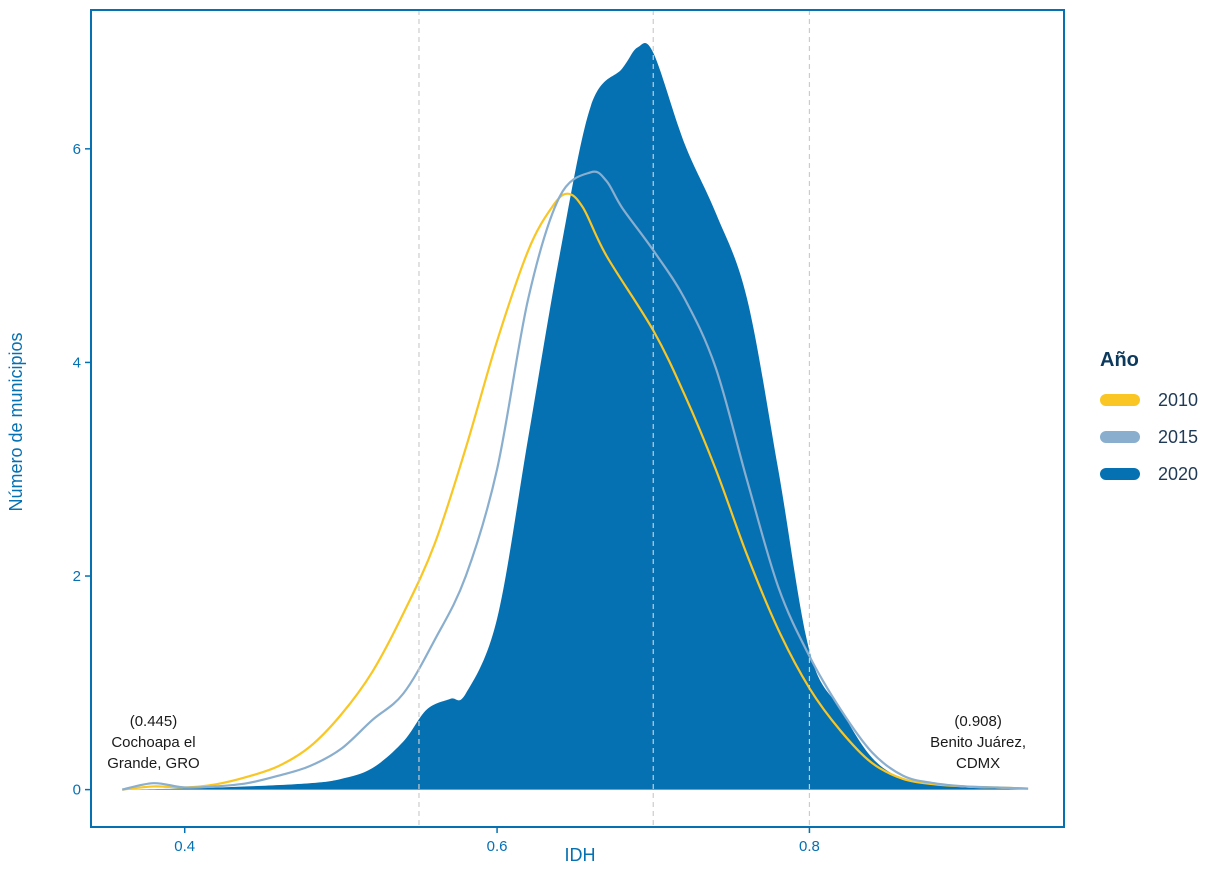 This screenshot has width=1213, height=870. What do you see at coordinates (497, 846) in the screenshot?
I see `x-tick-label: 0.6` at bounding box center [497, 846].